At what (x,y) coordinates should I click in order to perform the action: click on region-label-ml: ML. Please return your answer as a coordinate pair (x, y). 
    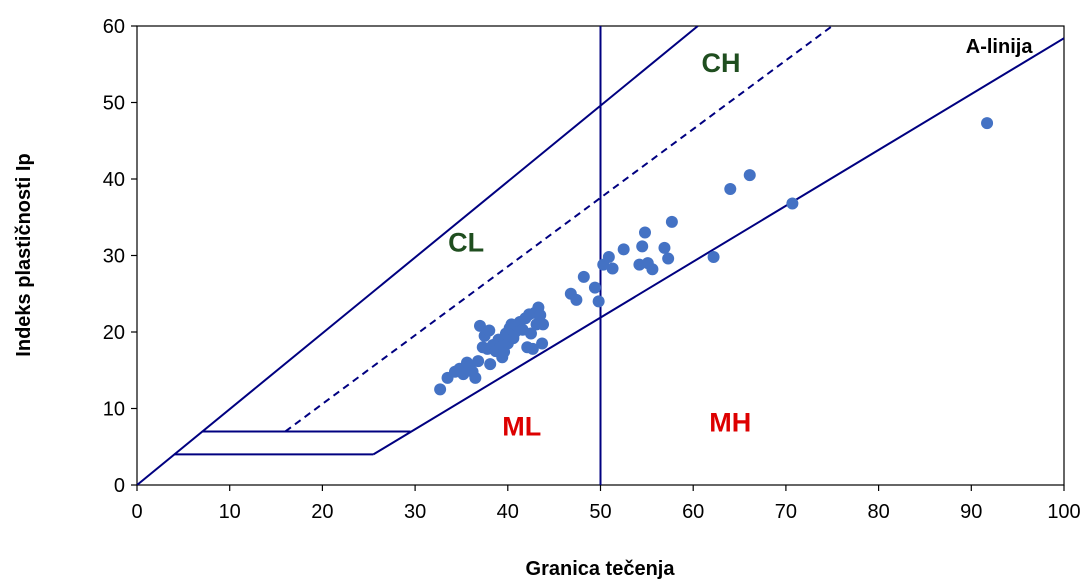
    Looking at the image, I should click on (521, 426).